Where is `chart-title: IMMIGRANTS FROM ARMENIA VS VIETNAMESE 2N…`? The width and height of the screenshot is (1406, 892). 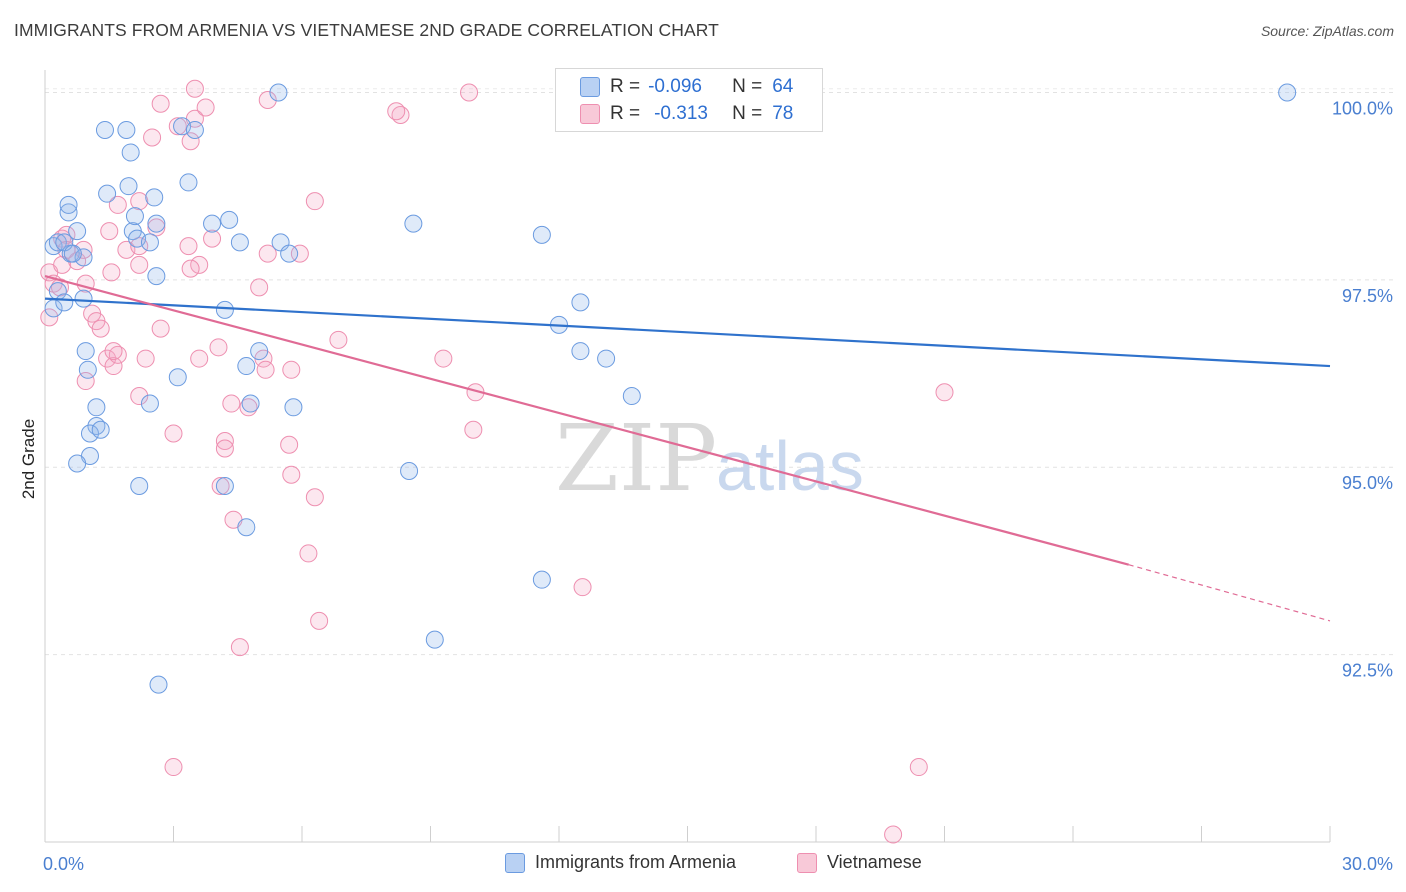 chart-title: IMMIGRANTS FROM ARMENIA VS VIETNAMESE 2N… is located at coordinates (366, 30).